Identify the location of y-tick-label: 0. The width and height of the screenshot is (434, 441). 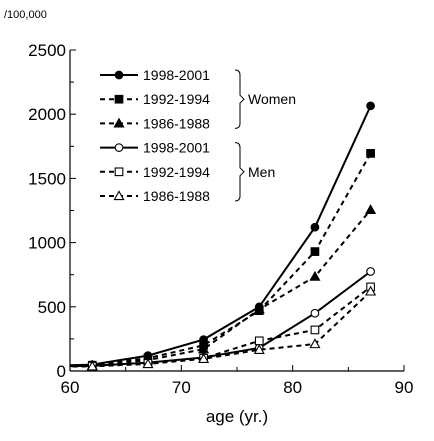
(61, 371).